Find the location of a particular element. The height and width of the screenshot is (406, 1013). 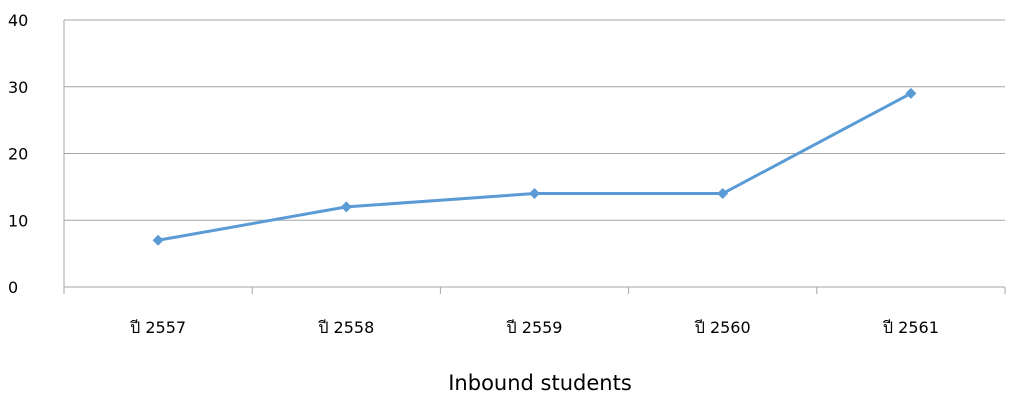

x-axis-title: Inbound students is located at coordinates (540, 383).